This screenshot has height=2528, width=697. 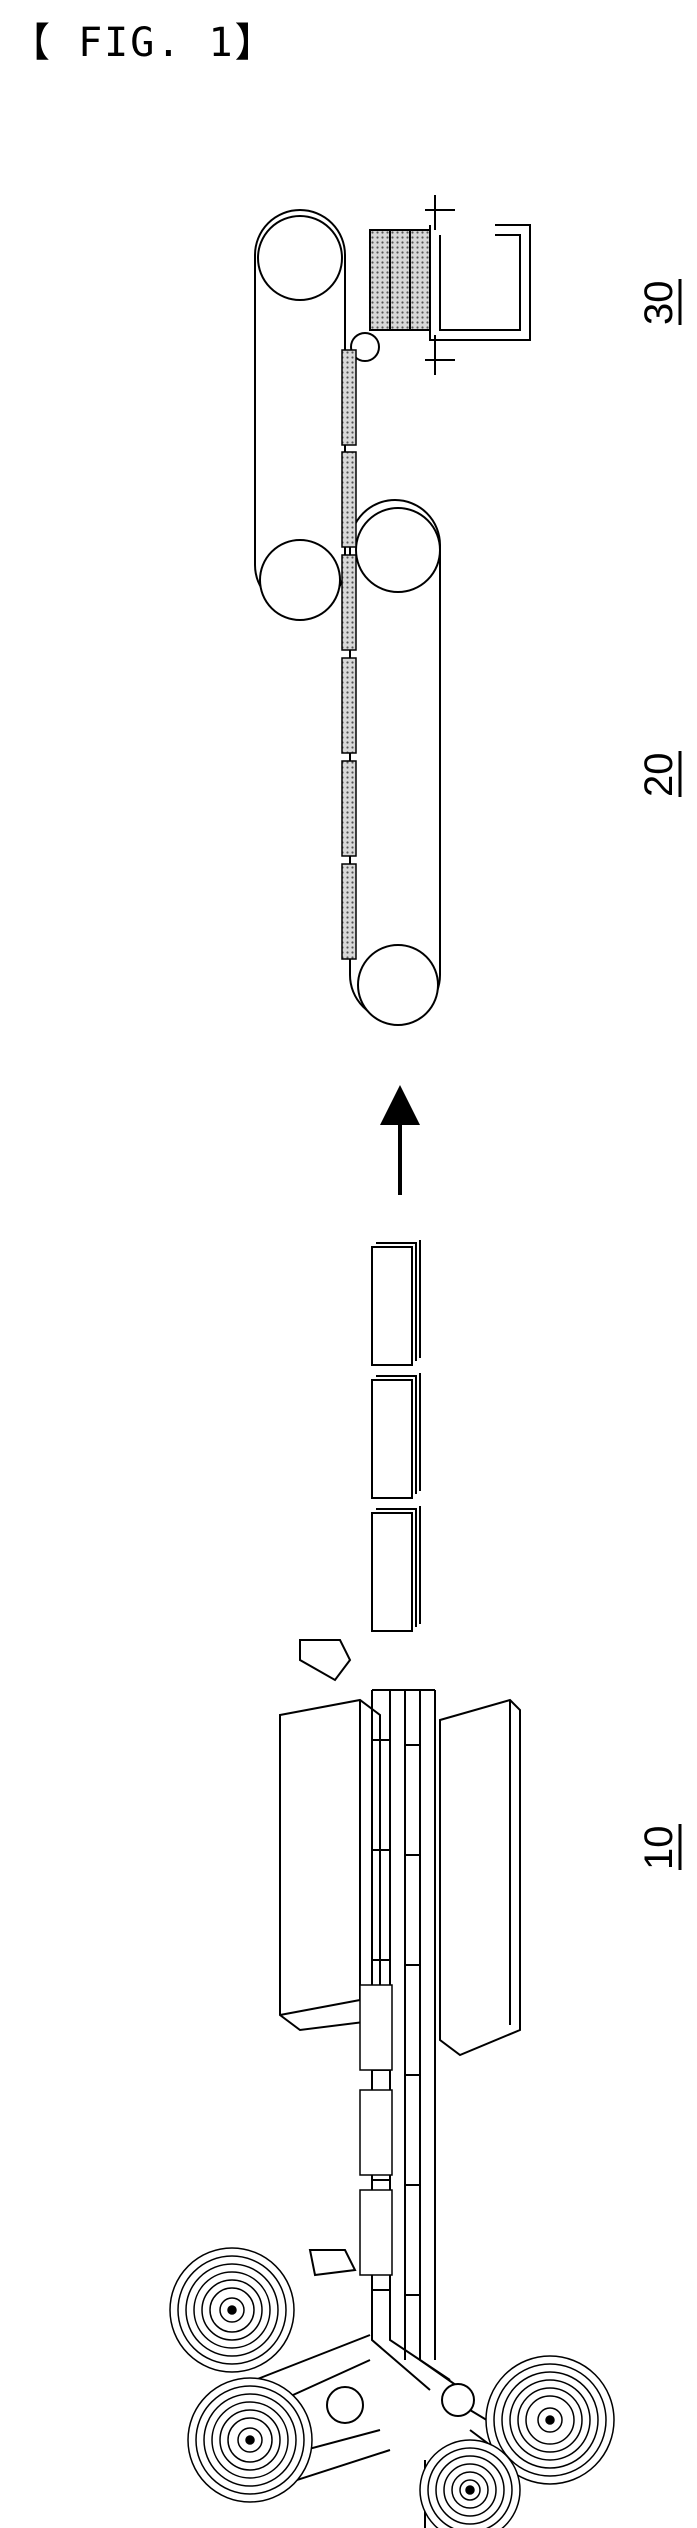 What do you see at coordinates (395, 762) in the screenshot?
I see `lower-conveyor` at bounding box center [395, 762].